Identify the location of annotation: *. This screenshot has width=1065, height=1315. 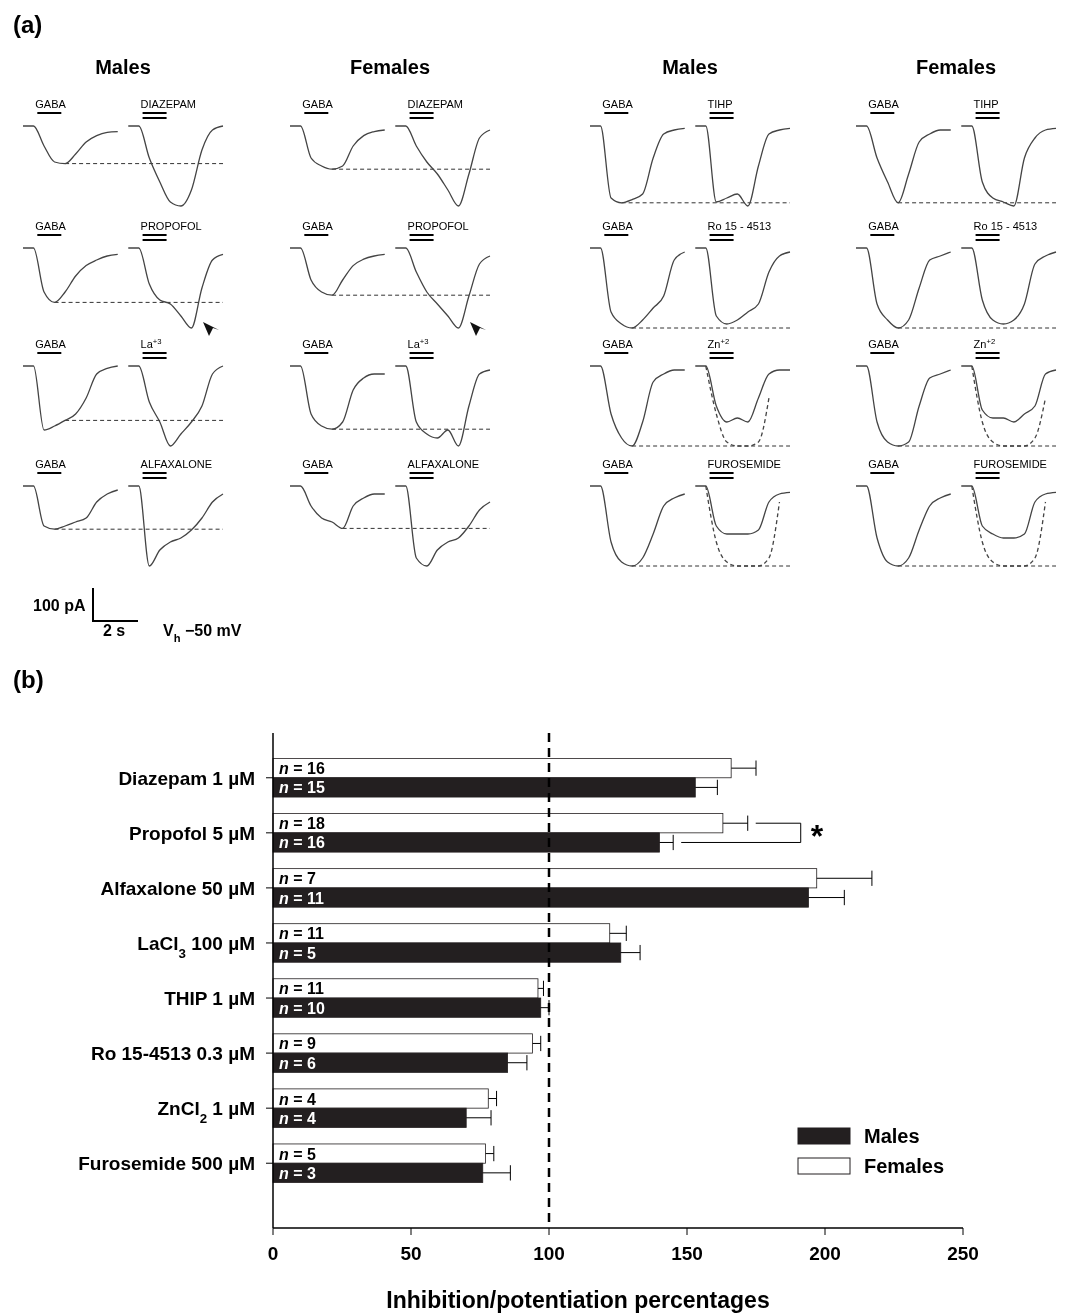
(817, 835).